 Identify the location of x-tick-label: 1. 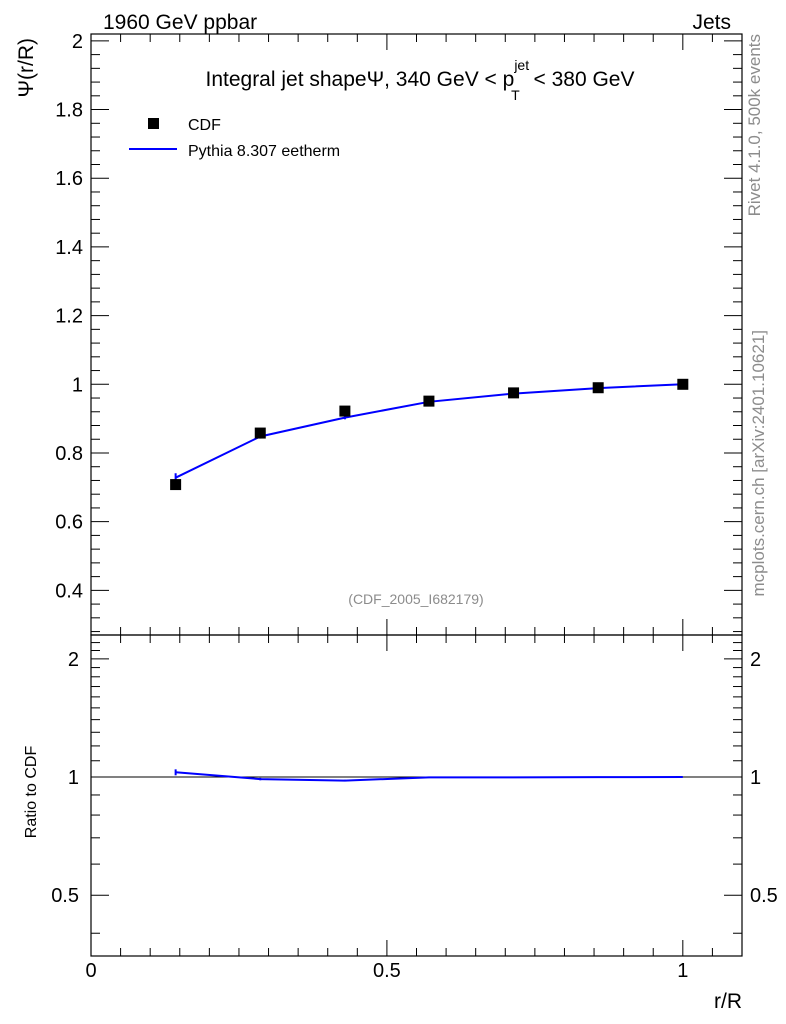
(682, 971).